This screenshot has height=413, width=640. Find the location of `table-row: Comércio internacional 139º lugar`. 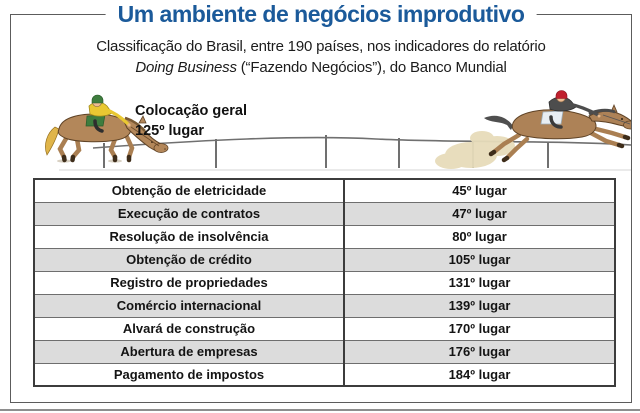

table-row: Comércio internacional 139º lugar is located at coordinates (324, 305).